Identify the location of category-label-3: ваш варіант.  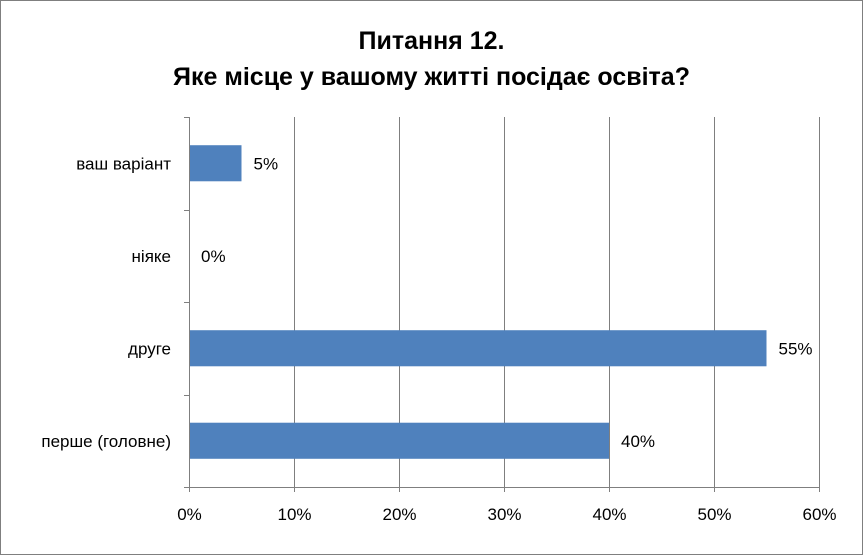
(123, 163).